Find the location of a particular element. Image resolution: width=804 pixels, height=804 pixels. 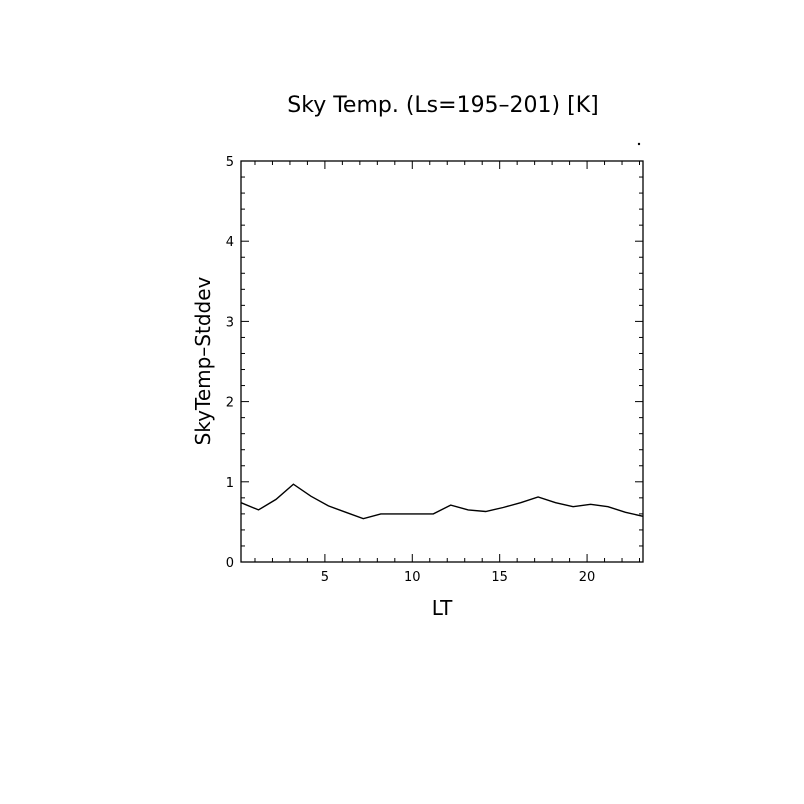

x-axis-label: LT is located at coordinates (442, 608).